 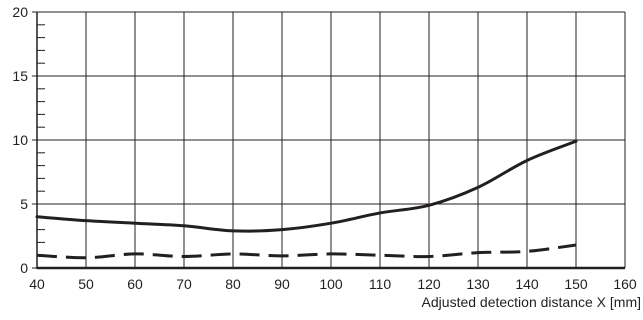 I want to click on x-tick-label: 110, so click(x=380, y=284).